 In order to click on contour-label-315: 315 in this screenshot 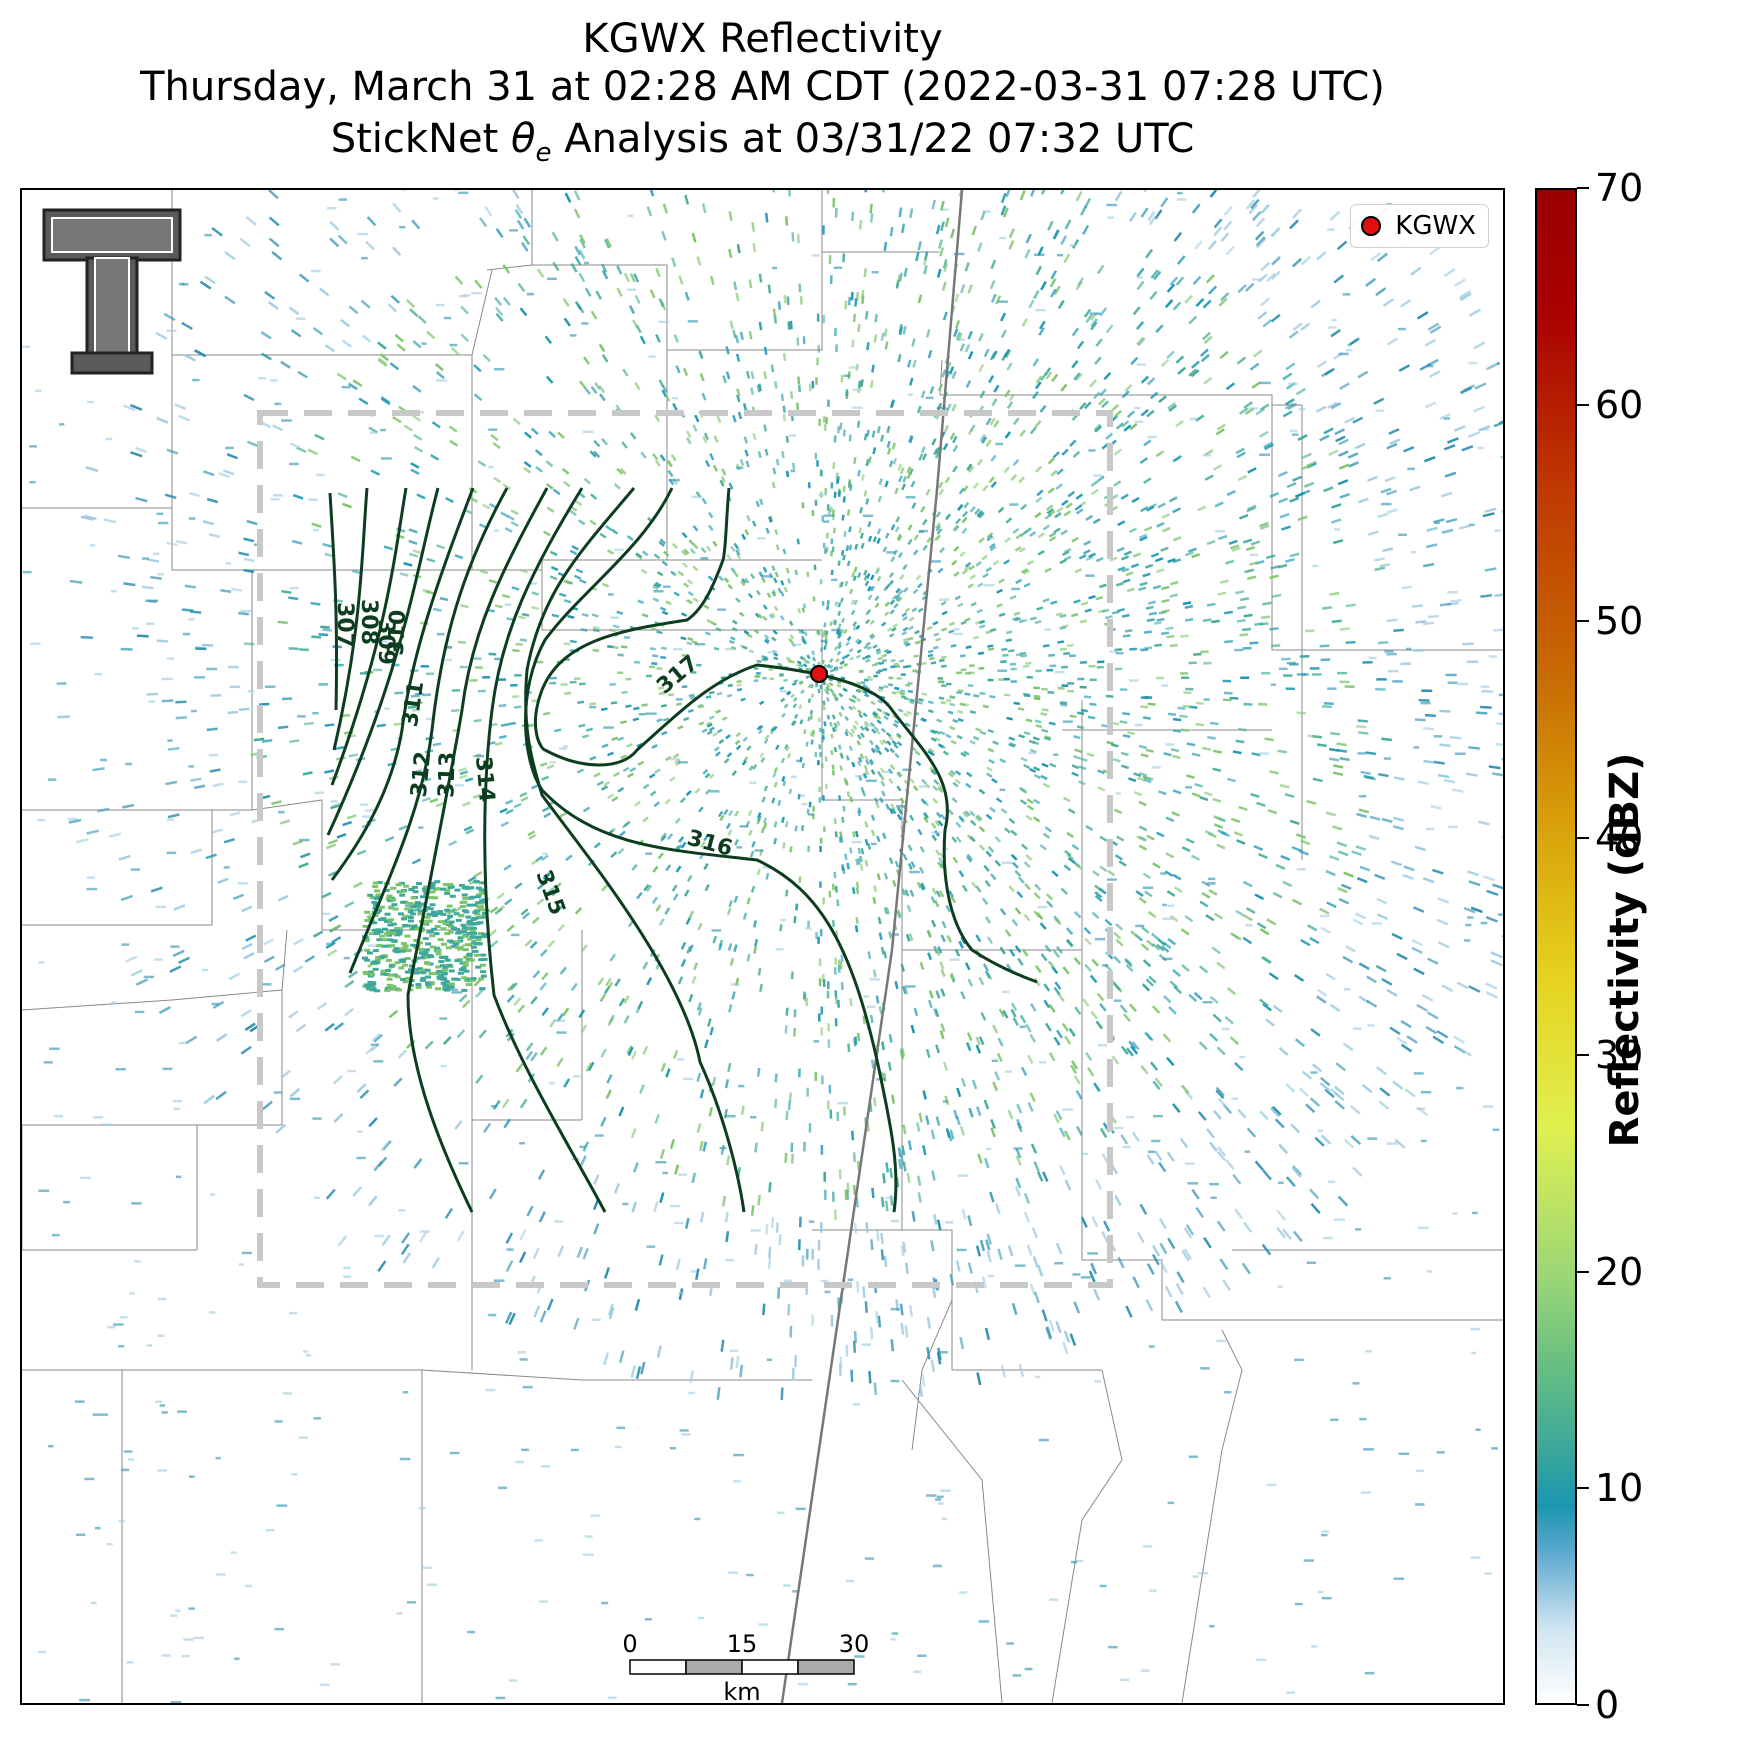, I will do `click(550, 893)`.